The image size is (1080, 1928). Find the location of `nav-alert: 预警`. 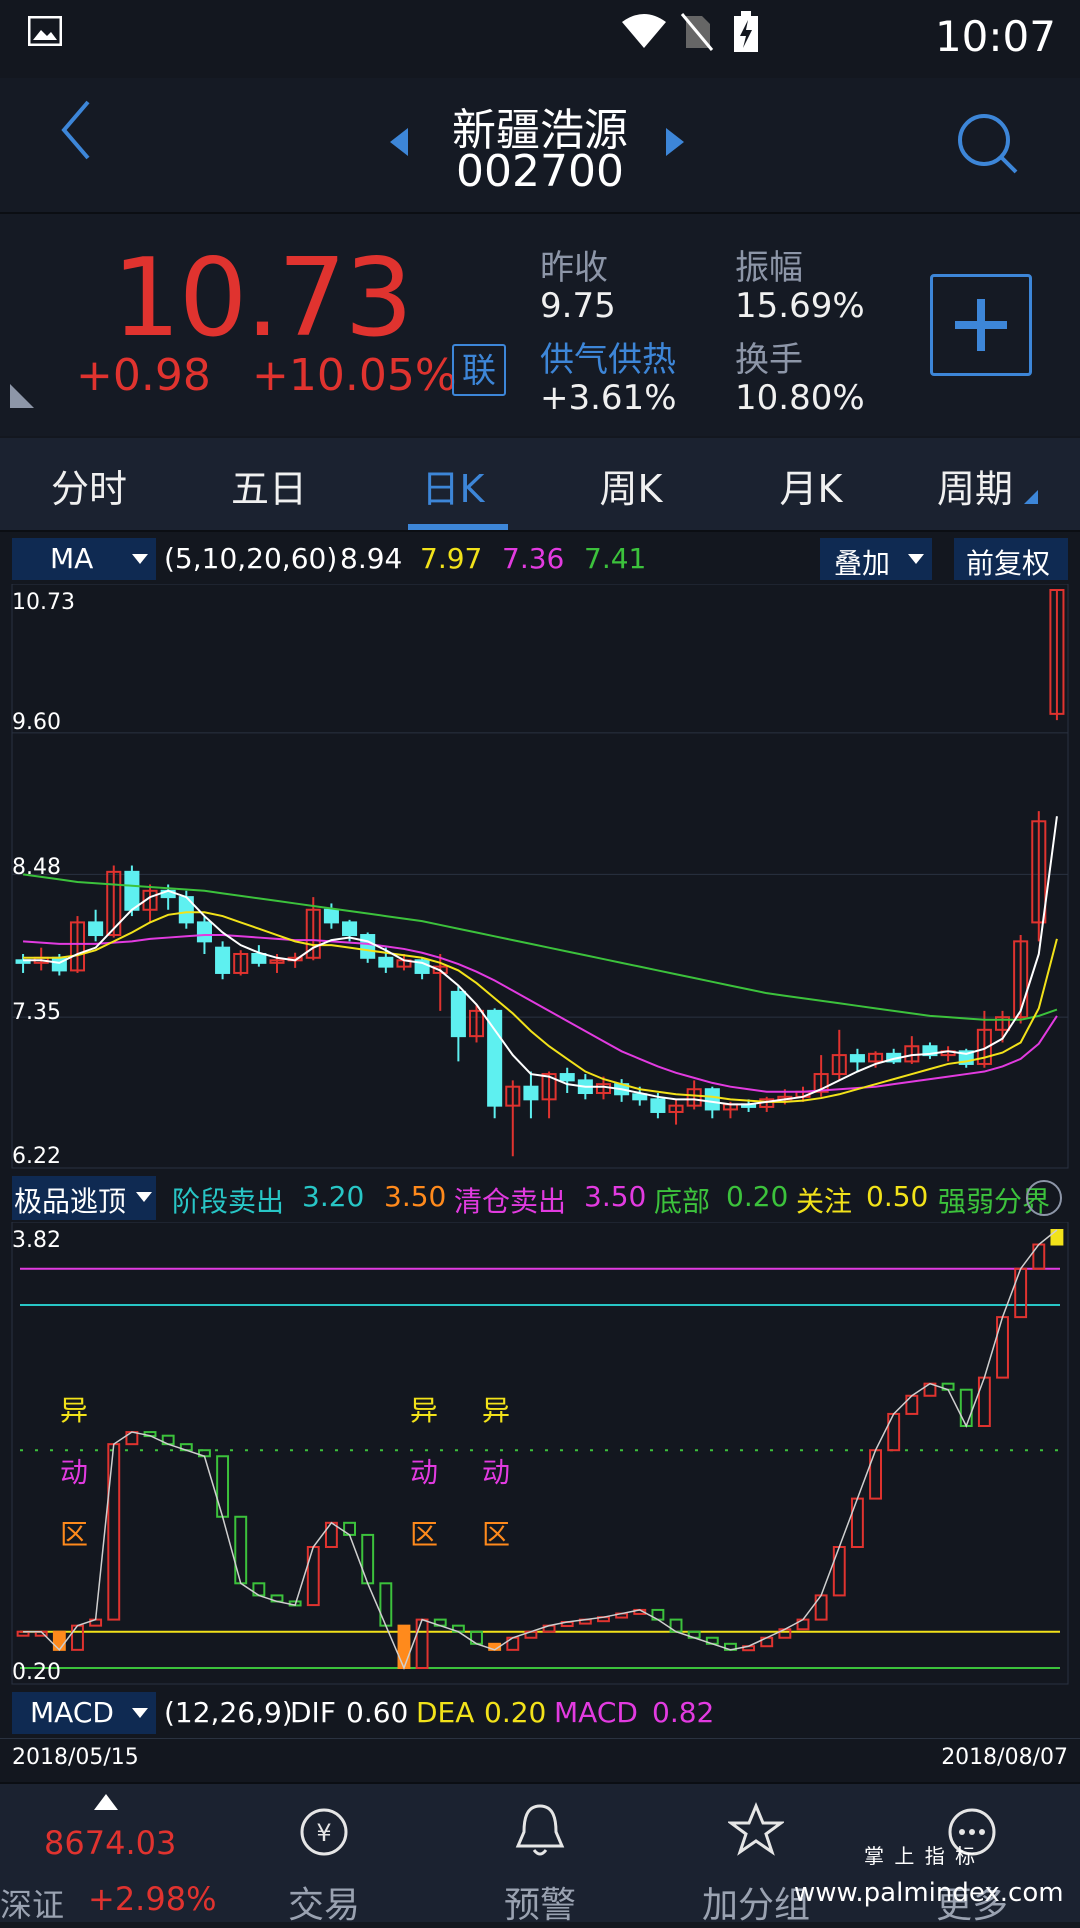

nav-alert: 预警 is located at coordinates (540, 1855).